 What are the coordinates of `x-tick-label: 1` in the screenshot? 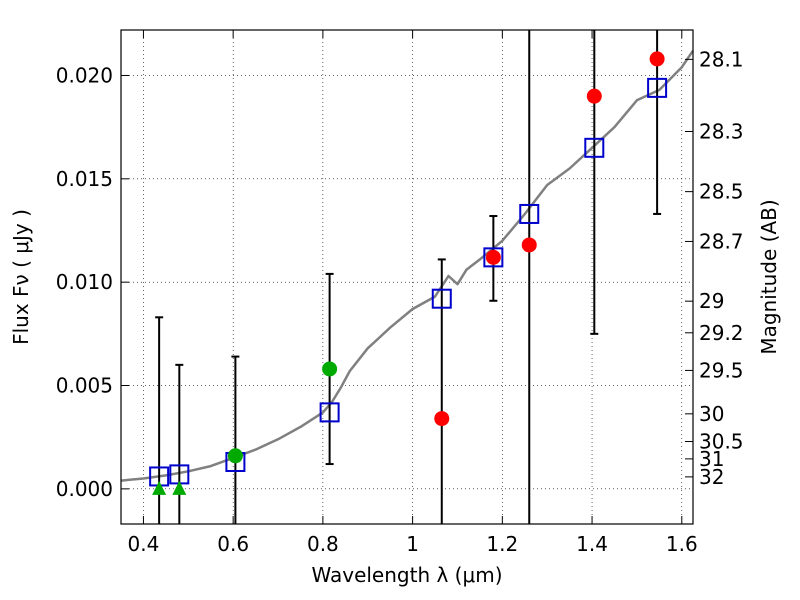 It's located at (412, 544).